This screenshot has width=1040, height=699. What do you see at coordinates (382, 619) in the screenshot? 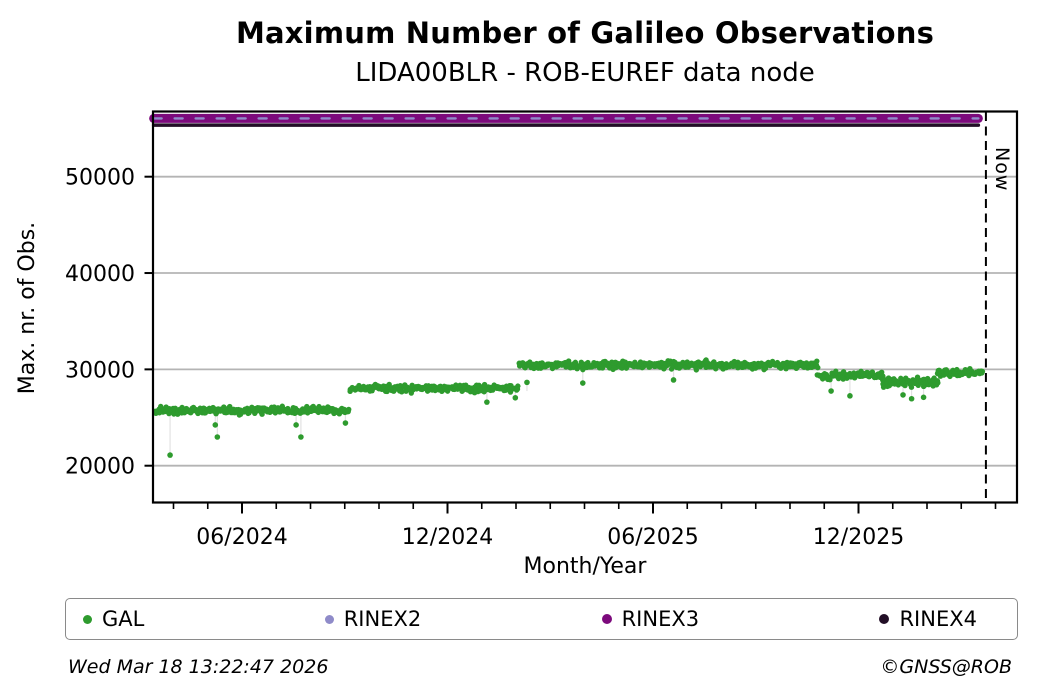
I see `legend-label-rinex2: RINEX2` at bounding box center [382, 619].